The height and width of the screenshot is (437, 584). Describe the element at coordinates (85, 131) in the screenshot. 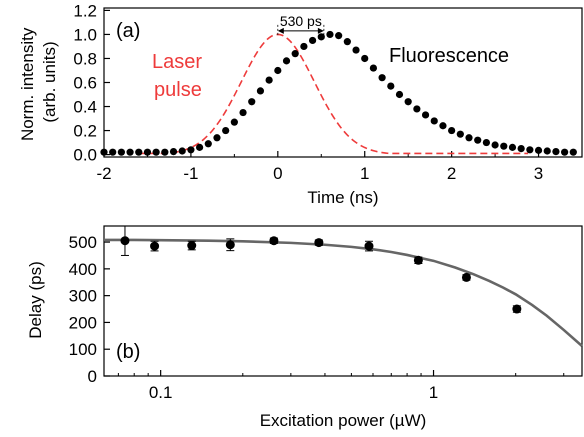

I see `a-ytick-label: 0.2` at that location.